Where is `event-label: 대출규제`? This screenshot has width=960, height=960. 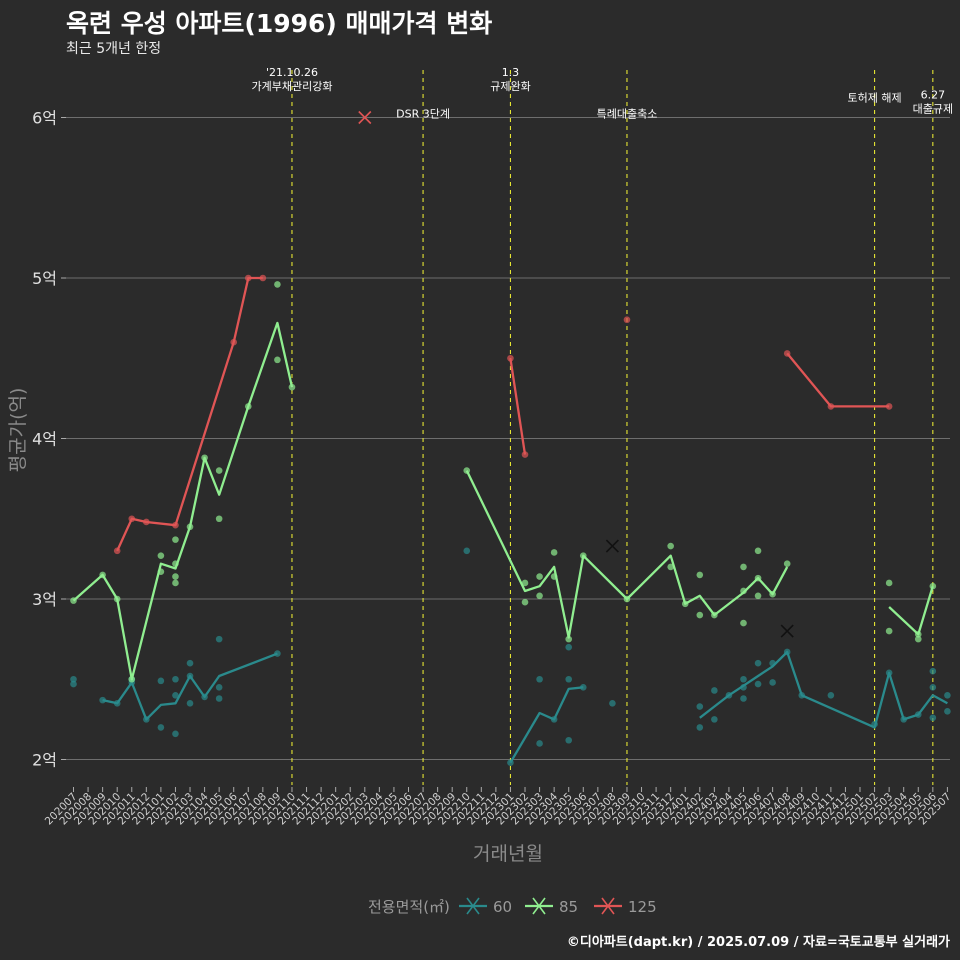 event-label: 대출규제 is located at coordinates (933, 109).